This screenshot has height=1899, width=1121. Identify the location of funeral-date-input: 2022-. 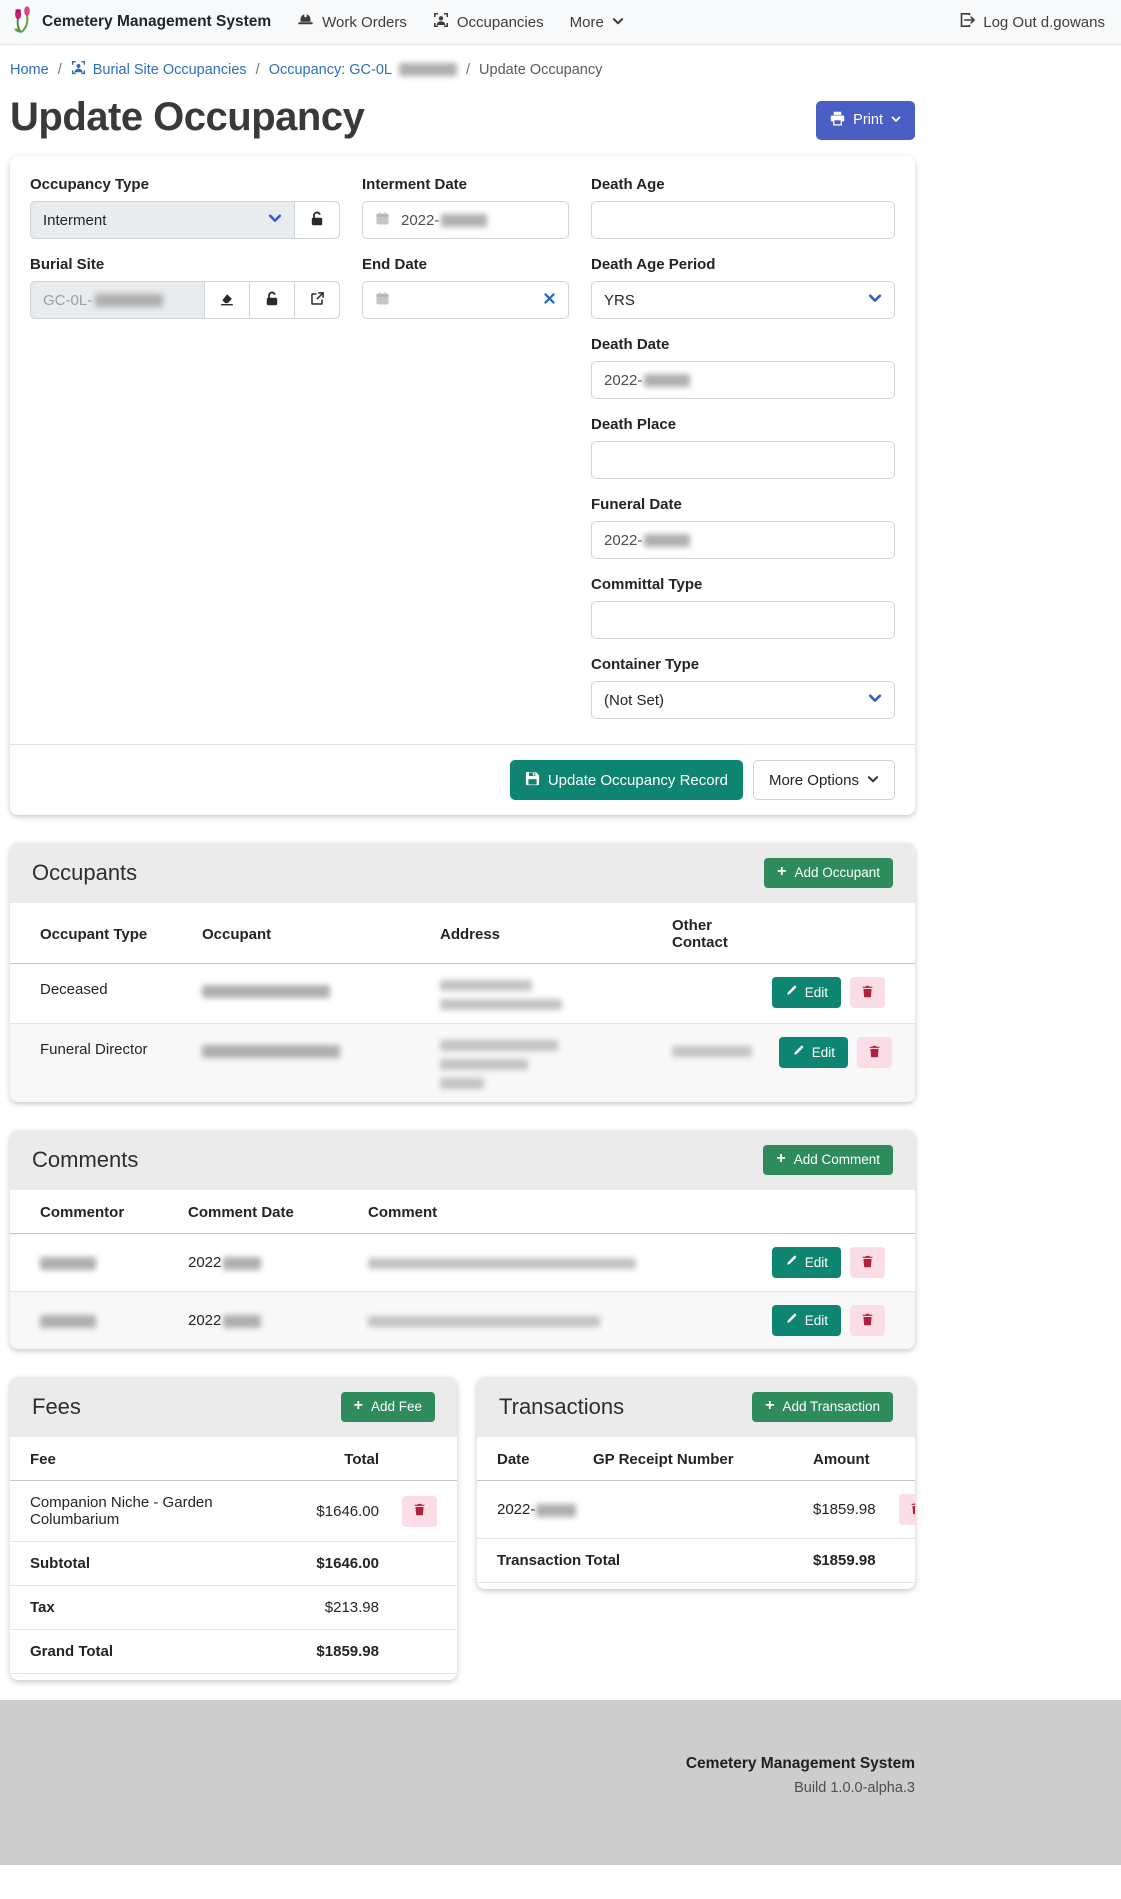
(743, 540).